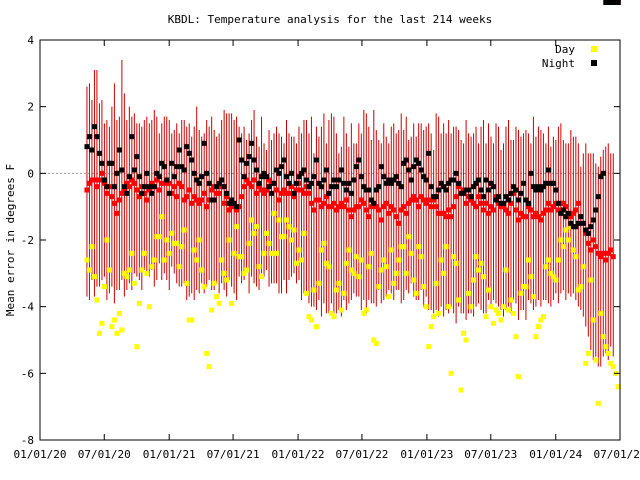  I want to click on x-tick-label: 07/01/21, so click(233, 454).